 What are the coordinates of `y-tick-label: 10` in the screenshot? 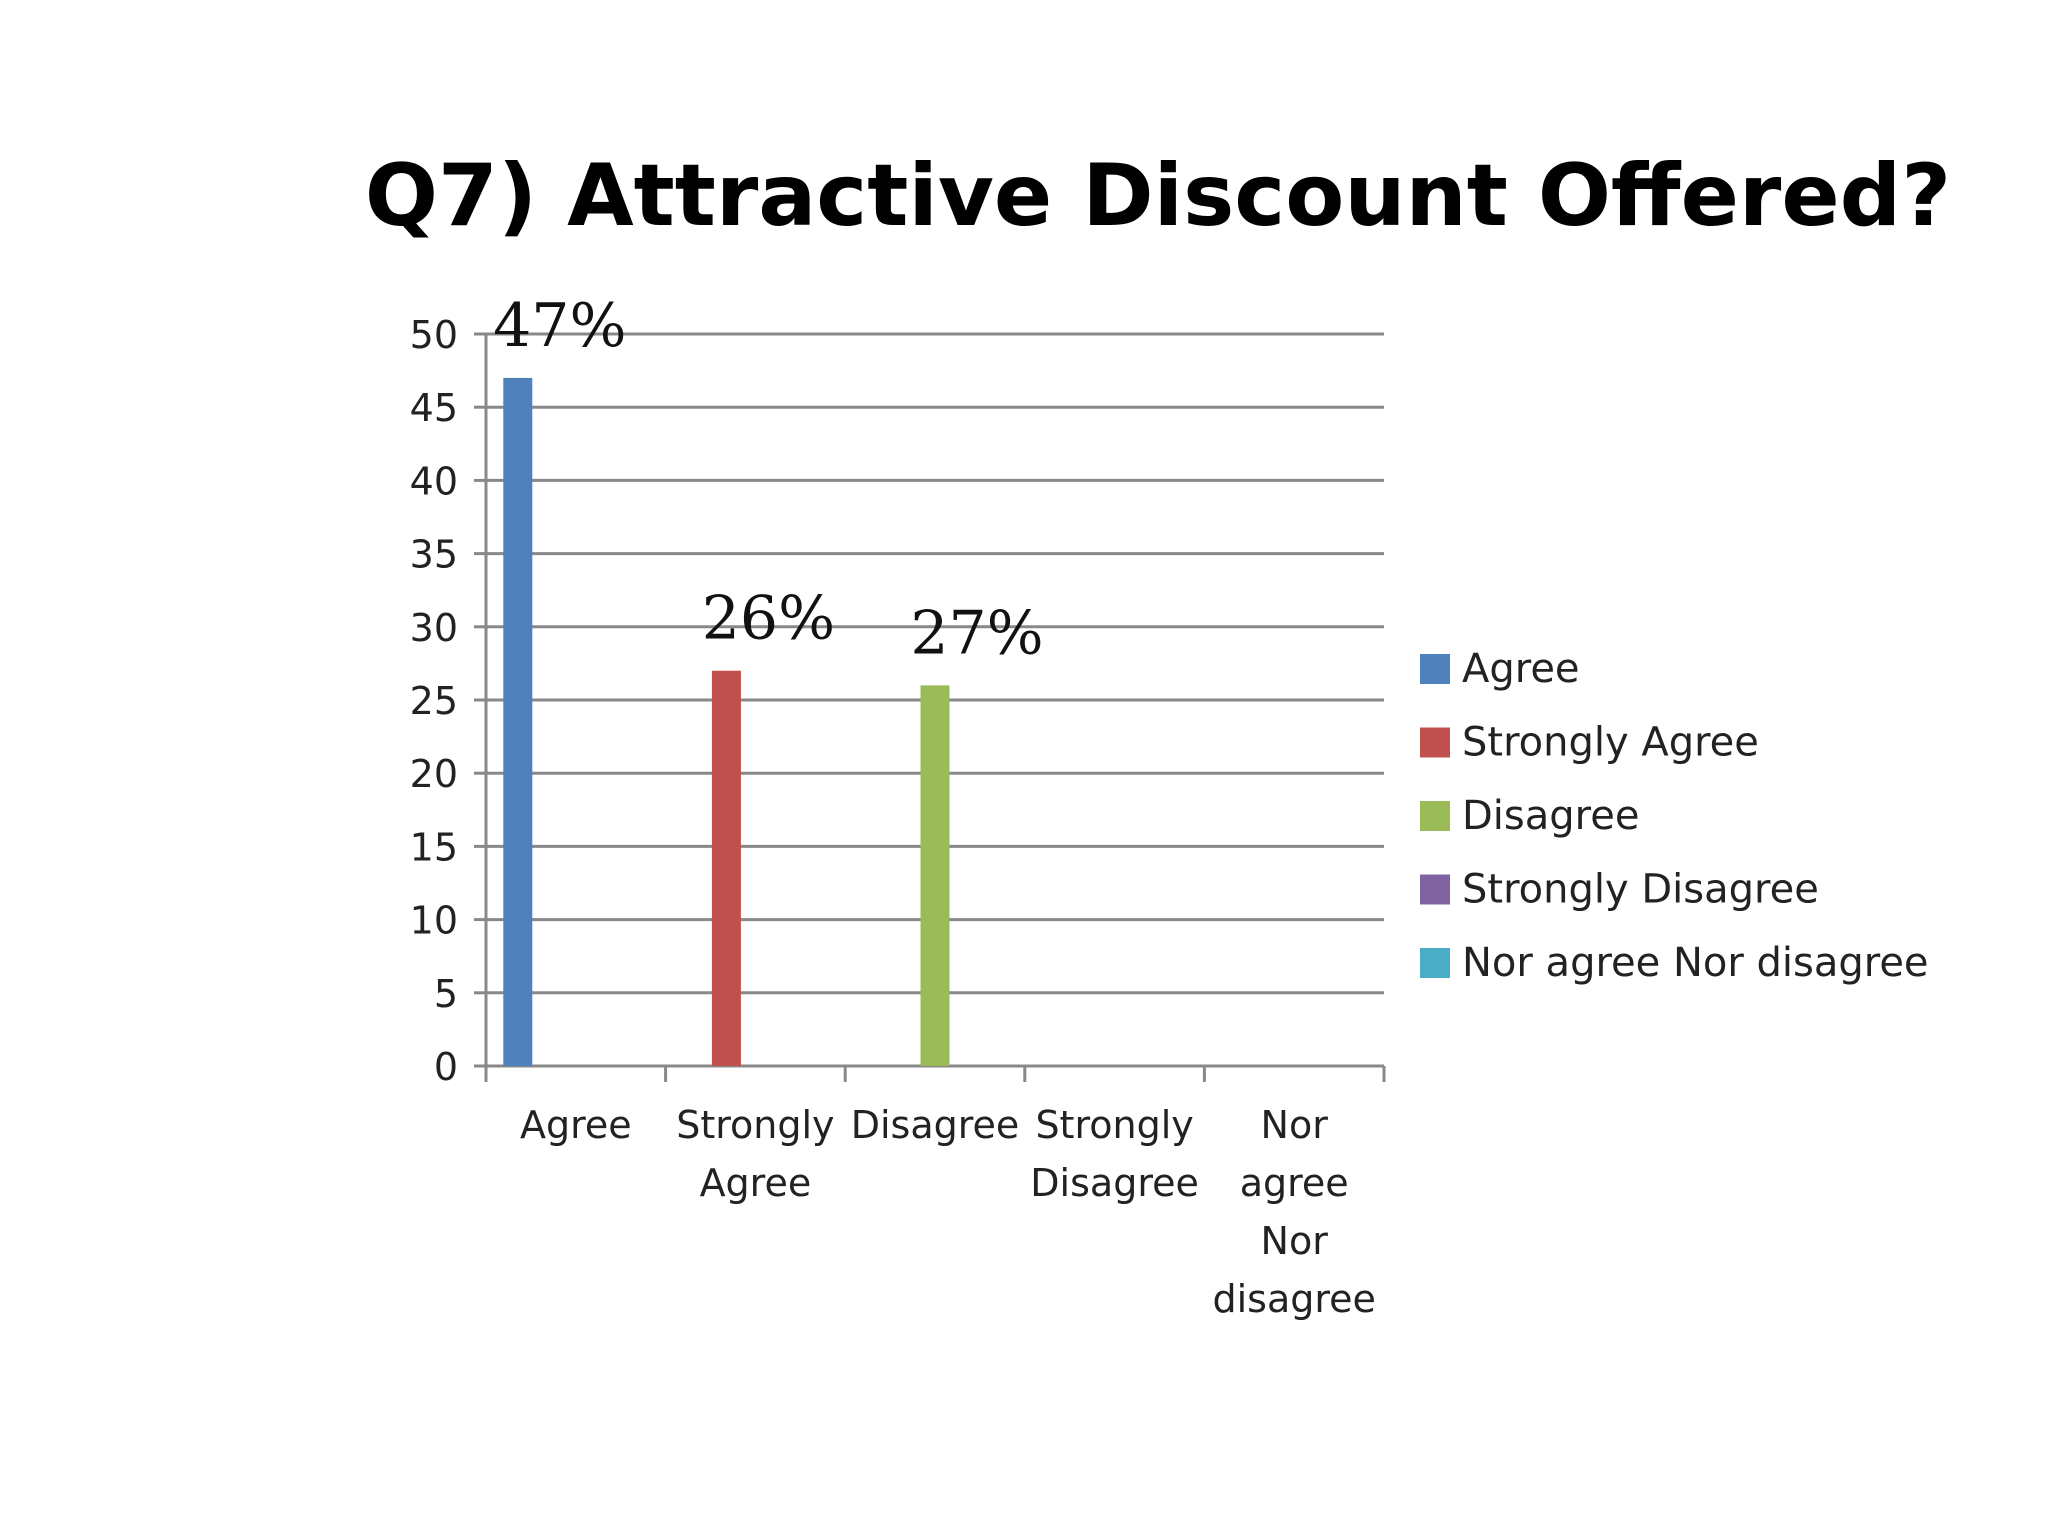 It's located at (434, 921).